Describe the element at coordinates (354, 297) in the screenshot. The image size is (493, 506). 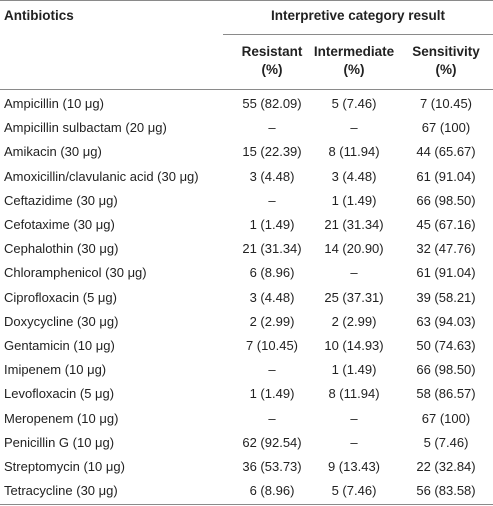
I see `intermediate-value: 25 (37.31)` at that location.